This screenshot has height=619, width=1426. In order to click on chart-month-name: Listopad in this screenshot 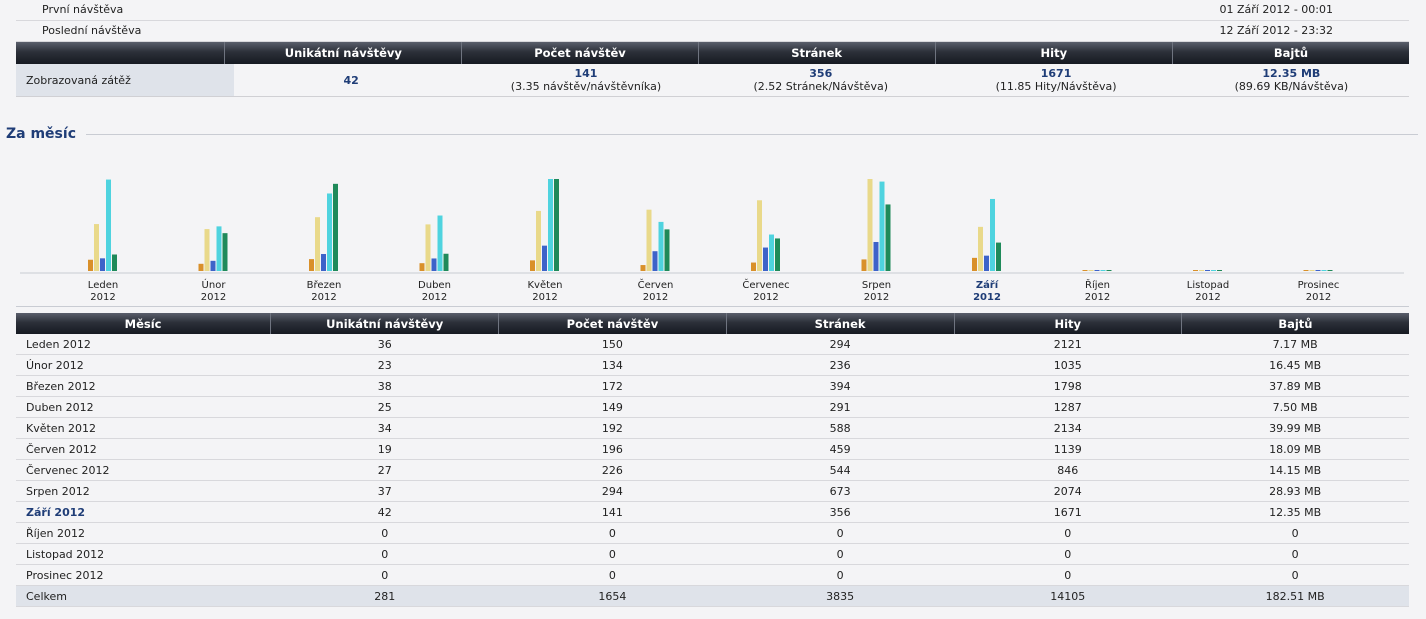, I will do `click(1208, 285)`.